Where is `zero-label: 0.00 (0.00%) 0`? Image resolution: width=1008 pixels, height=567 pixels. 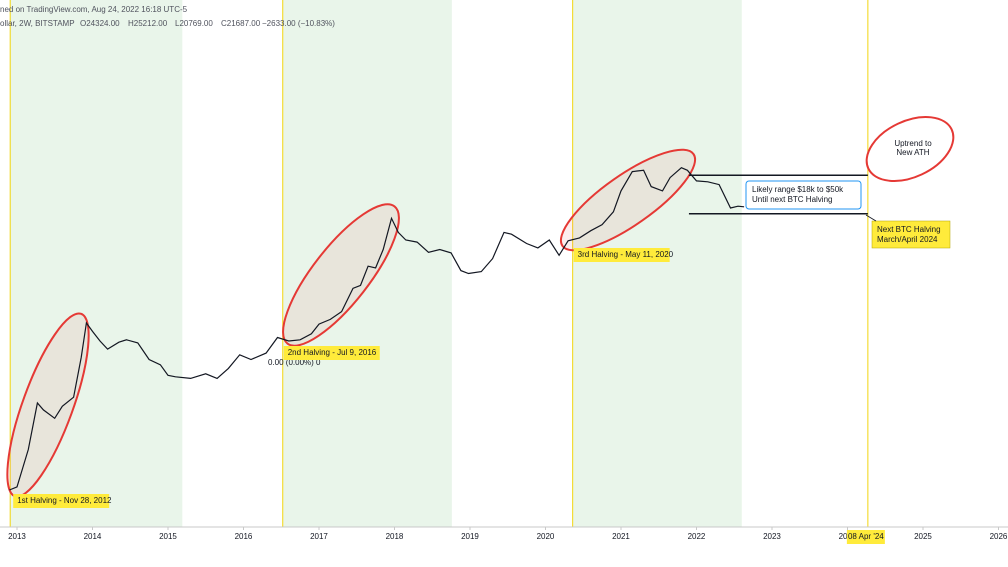
zero-label: 0.00 (0.00%) 0 is located at coordinates (294, 362).